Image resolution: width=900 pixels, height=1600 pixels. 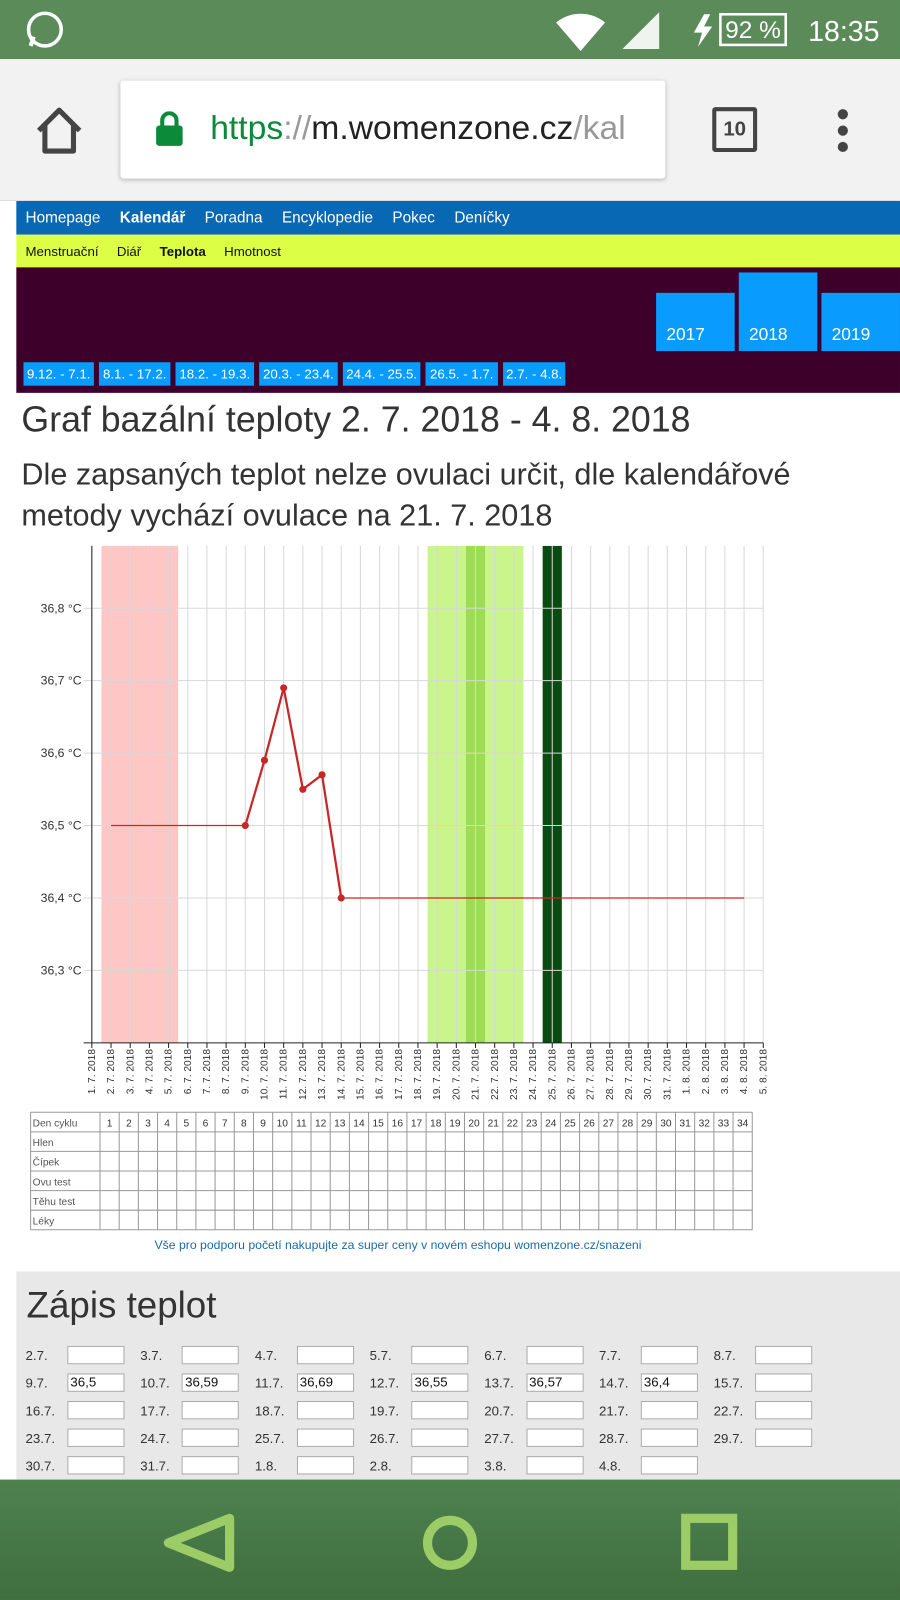 I want to click on temperature-line, so click(x=428, y=793).